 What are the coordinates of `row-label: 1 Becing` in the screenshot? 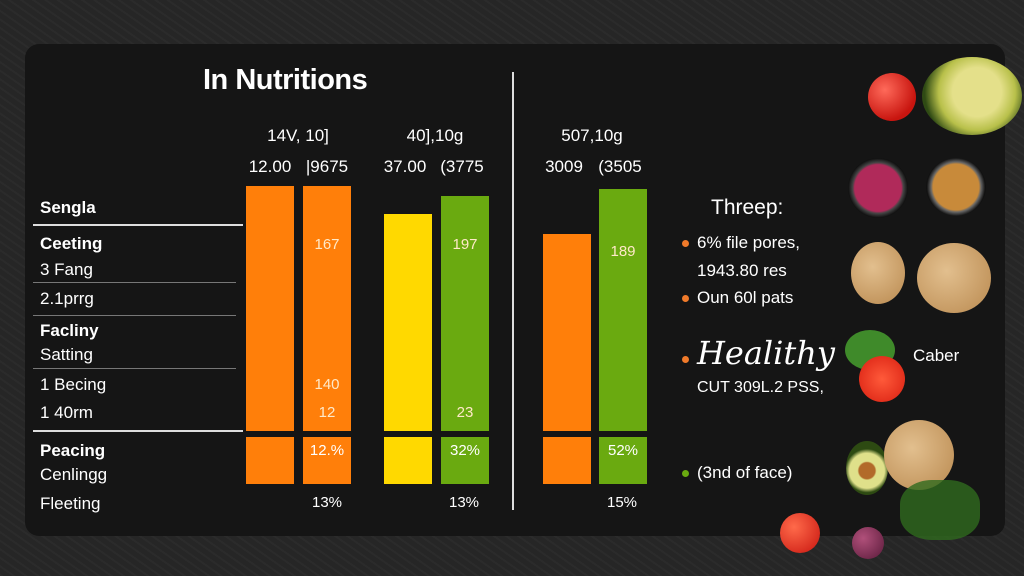 It's located at (73, 384).